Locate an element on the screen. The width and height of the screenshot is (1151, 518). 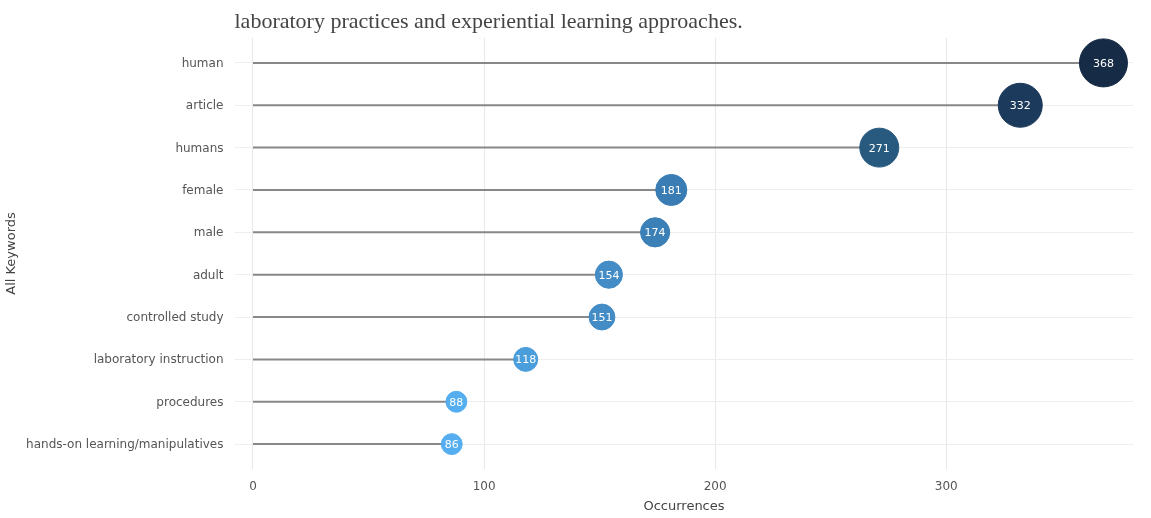
x-tick-label: 0 is located at coordinates (253, 485).